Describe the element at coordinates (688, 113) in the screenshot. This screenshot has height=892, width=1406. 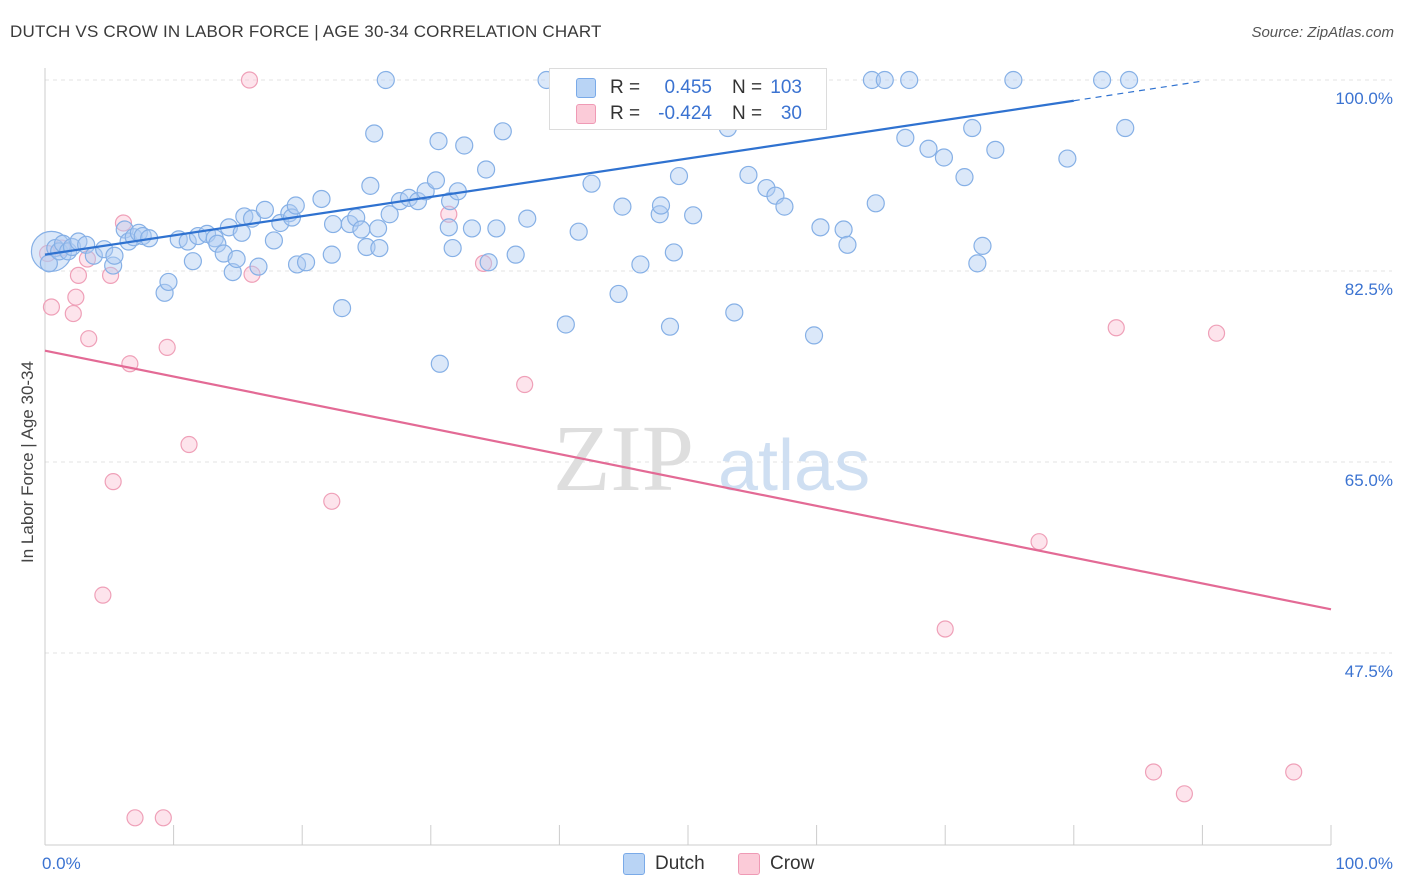
I see `legend-row-crow: R = -0.424 N = 30` at that location.